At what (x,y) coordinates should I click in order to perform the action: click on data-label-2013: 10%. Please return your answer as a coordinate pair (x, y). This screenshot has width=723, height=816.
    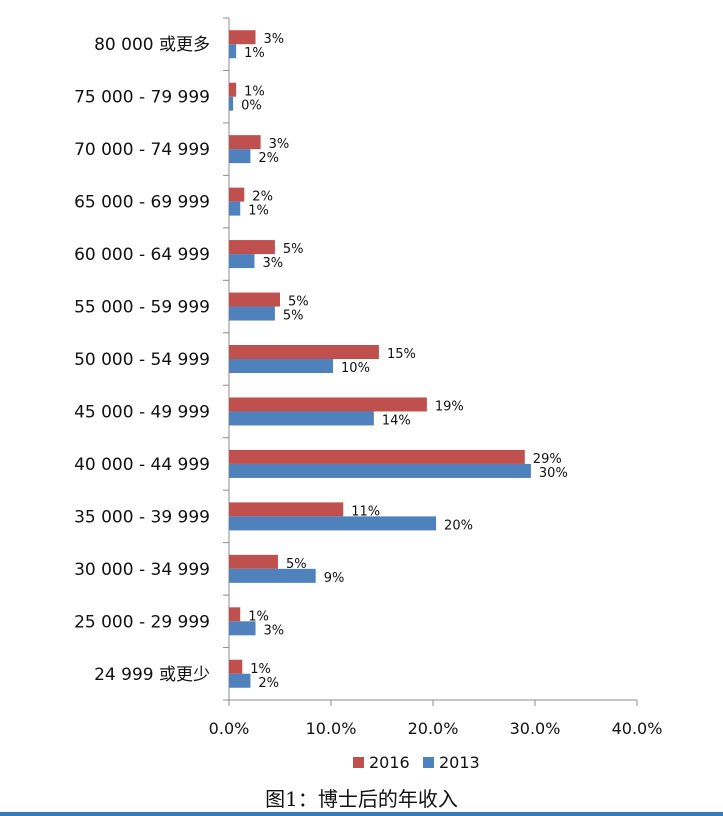
    Looking at the image, I should click on (355, 368).